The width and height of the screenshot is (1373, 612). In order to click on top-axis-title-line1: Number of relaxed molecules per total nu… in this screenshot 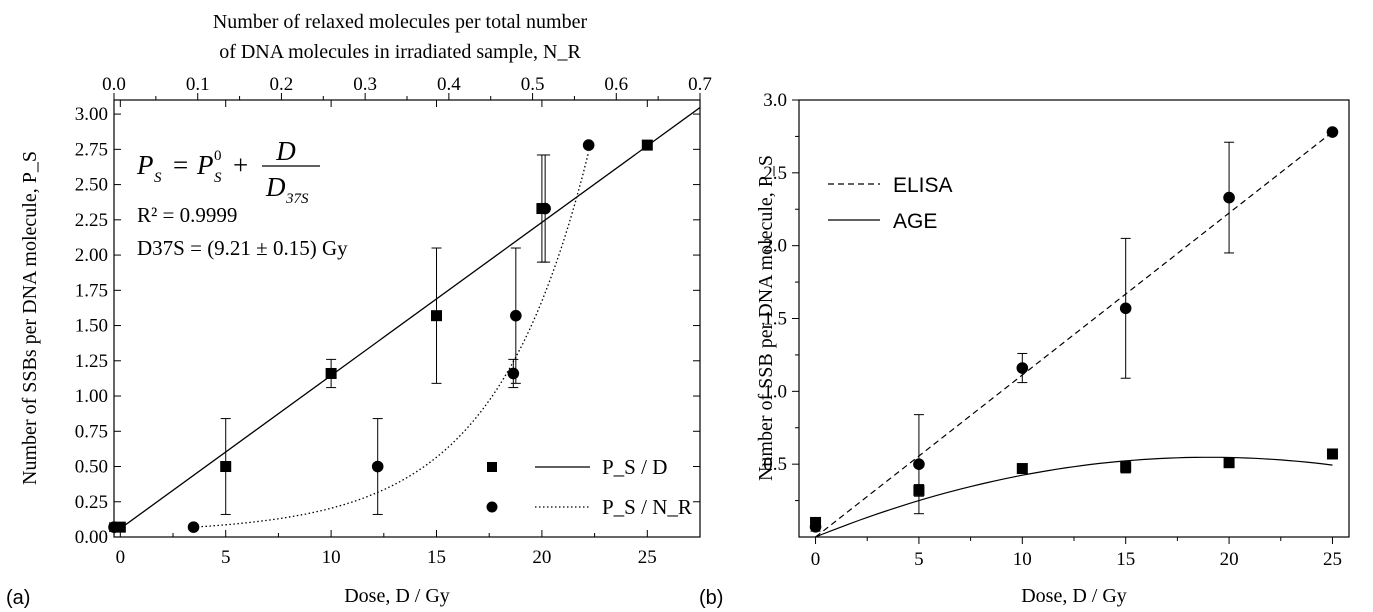, I will do `click(400, 22)`.